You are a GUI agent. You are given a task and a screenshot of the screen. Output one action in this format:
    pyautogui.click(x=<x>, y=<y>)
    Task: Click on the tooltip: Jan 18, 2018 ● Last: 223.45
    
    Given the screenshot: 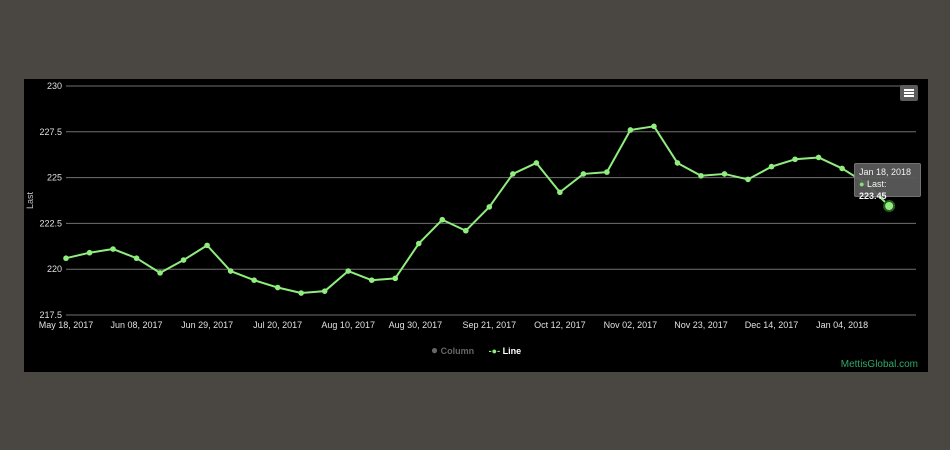 What is the action you would take?
    pyautogui.click(x=887, y=182)
    